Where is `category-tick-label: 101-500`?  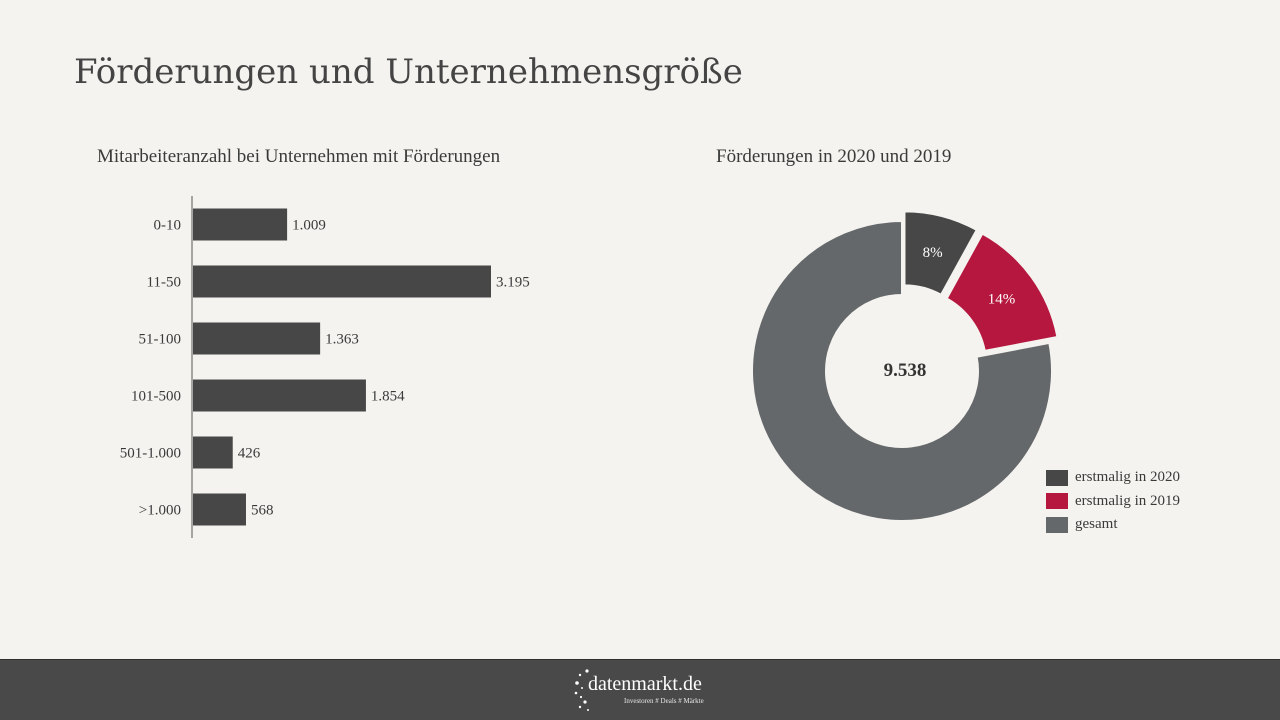
category-tick-label: 101-500 is located at coordinates (156, 397).